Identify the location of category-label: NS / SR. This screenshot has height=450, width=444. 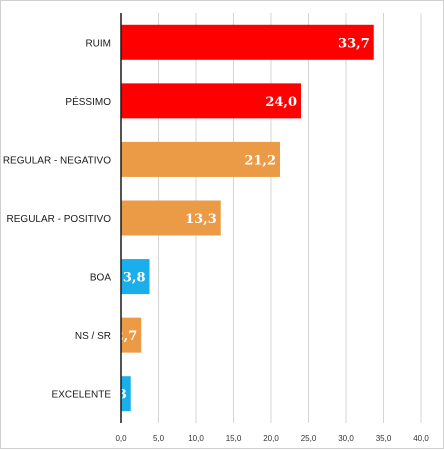
(93, 336).